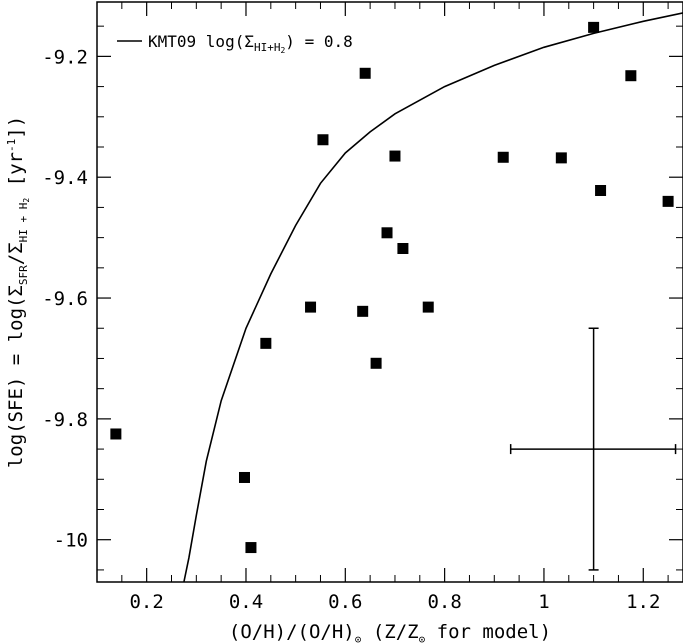  I want to click on y-tick-label: -9.8, so click(65, 420).